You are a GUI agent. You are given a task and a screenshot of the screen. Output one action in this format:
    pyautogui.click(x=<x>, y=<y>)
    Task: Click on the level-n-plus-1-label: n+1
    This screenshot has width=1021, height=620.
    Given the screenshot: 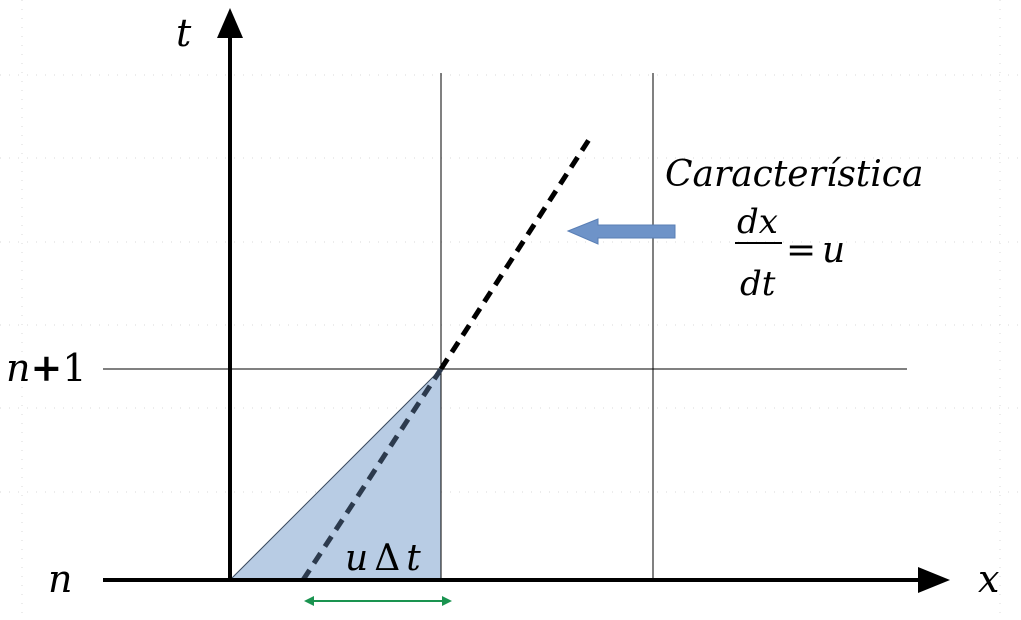 What is the action you would take?
    pyautogui.click(x=46, y=367)
    